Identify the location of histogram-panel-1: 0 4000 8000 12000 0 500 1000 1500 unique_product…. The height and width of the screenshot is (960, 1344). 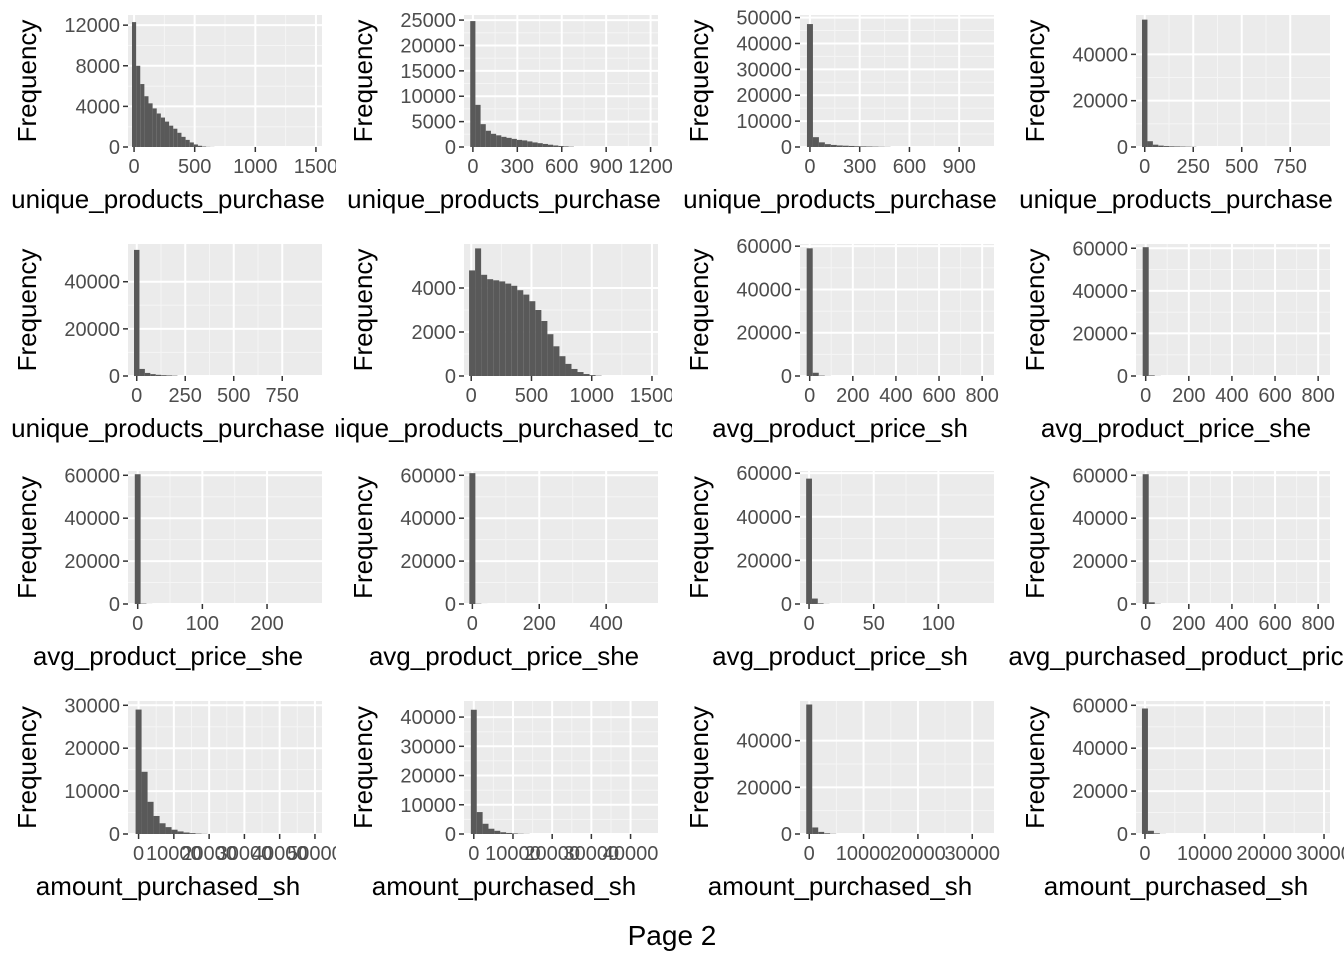
(173, 114).